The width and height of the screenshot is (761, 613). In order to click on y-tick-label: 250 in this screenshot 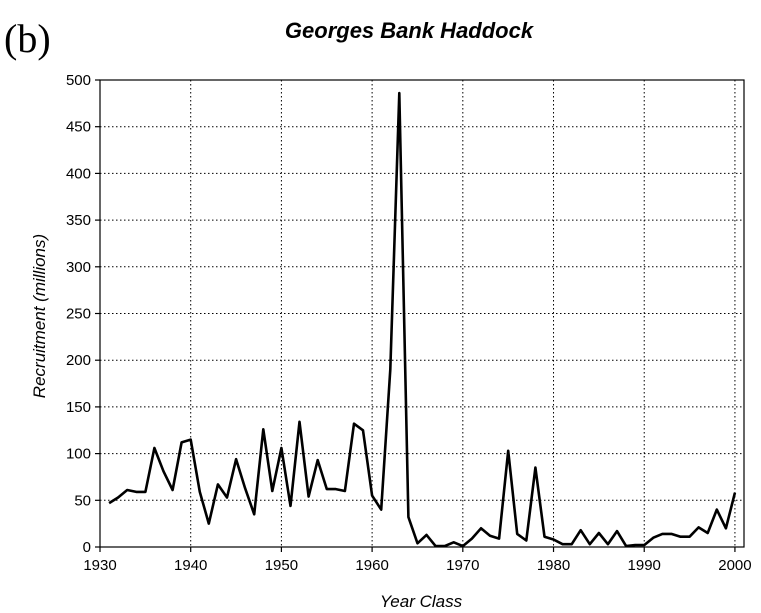, I will do `click(78, 314)`.